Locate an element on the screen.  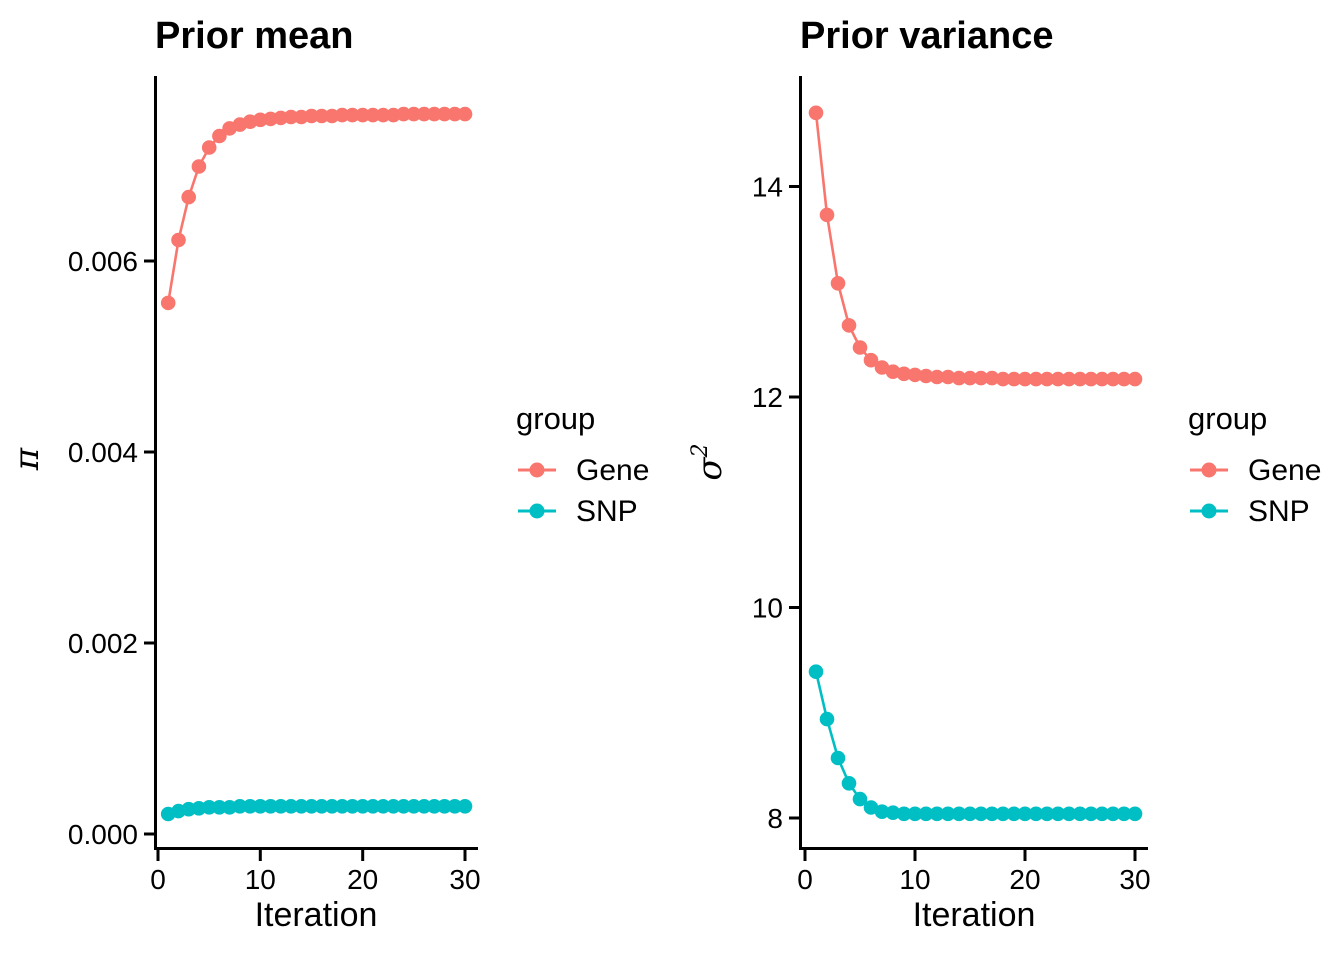
y-axis: 0.000 0.002 0.004 0.006 is located at coordinates (112, 463).